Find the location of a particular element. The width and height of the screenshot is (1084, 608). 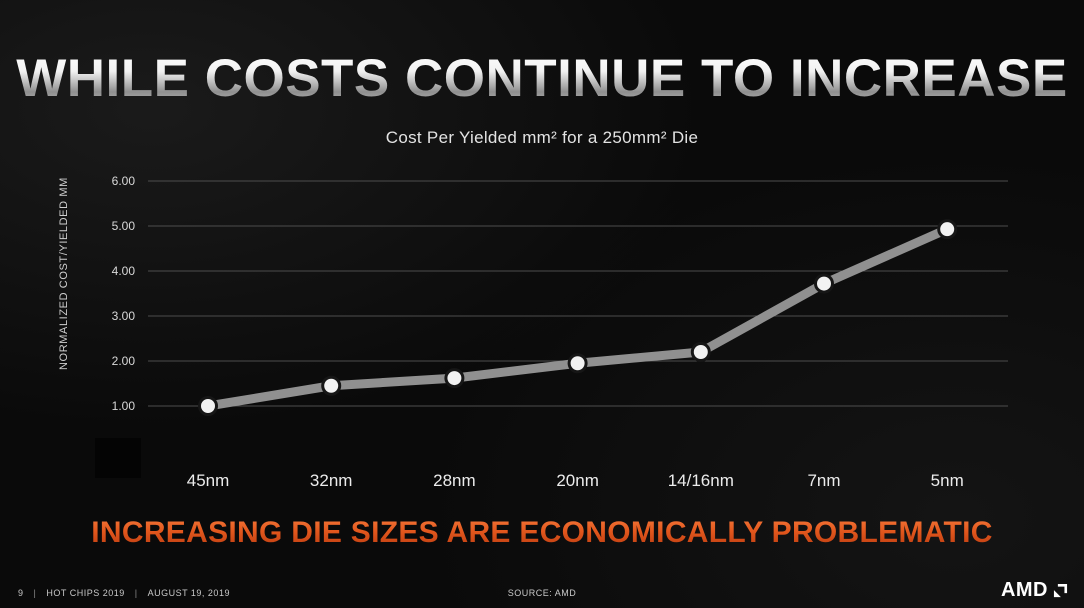

y-tick-label: 2.00 is located at coordinates (124, 361).